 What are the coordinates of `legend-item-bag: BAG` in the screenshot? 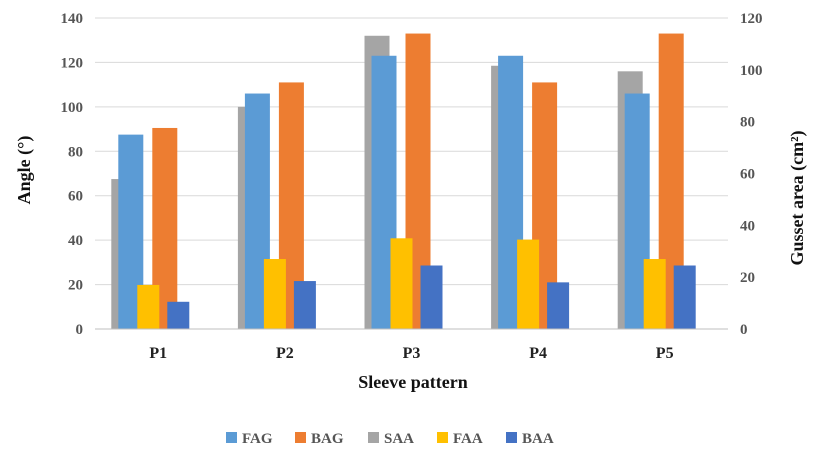 It's located at (319, 439).